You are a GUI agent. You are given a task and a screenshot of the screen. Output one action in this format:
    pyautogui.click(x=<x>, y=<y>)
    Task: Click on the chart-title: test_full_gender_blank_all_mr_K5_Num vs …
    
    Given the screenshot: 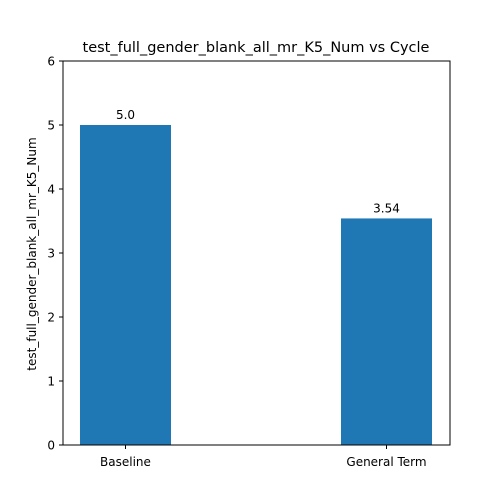 What is the action you would take?
    pyautogui.click(x=256, y=48)
    